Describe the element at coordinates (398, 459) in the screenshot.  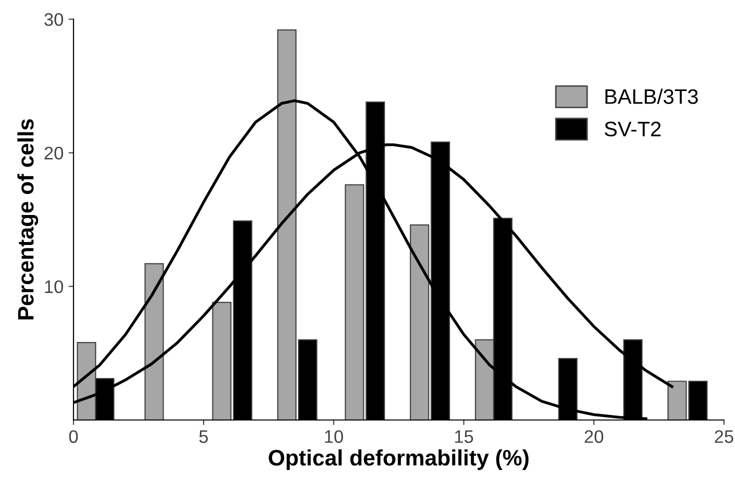
I see `x-axis-title: Optical deformability (%)` at that location.